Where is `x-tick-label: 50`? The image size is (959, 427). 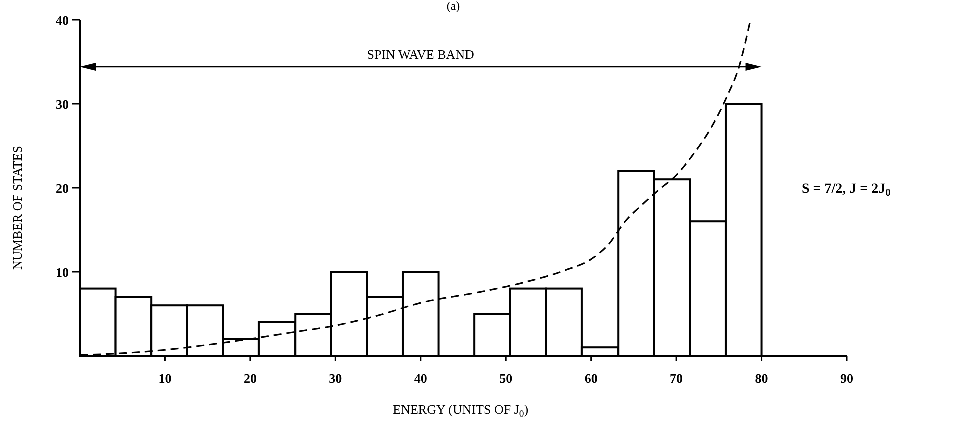 x-tick-label: 50 is located at coordinates (506, 378).